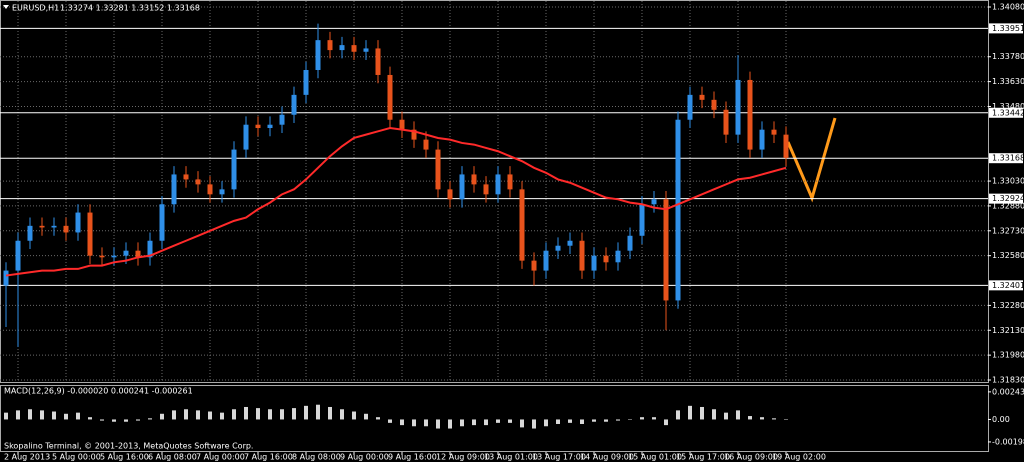 The width and height of the screenshot is (1024, 462). Describe the element at coordinates (1008, 158) in the screenshot. I see `level-label: 1.33168` at that location.